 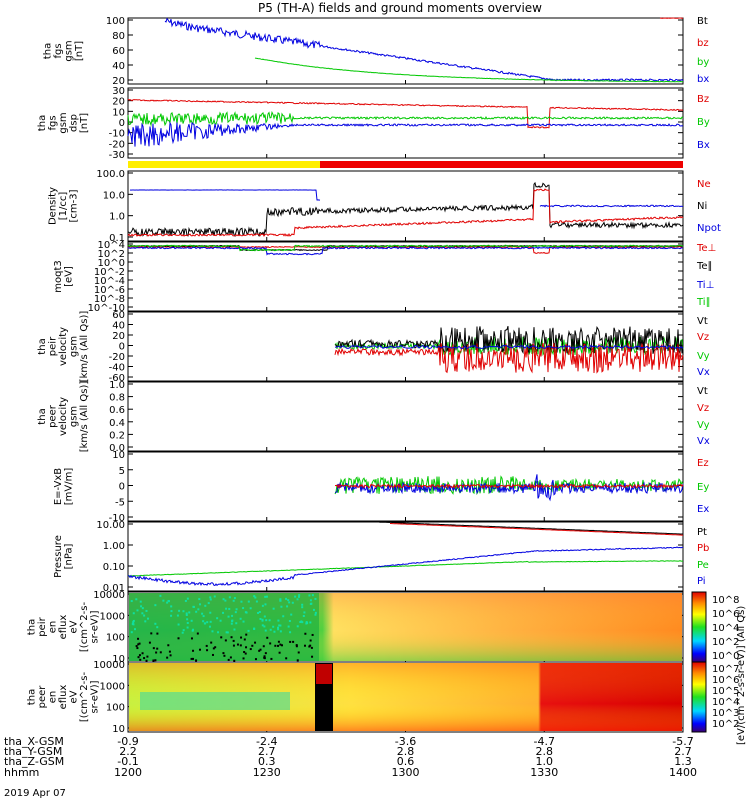 What do you see at coordinates (117, 518) in the screenshot?
I see `ytick-label: -10` at bounding box center [117, 518].